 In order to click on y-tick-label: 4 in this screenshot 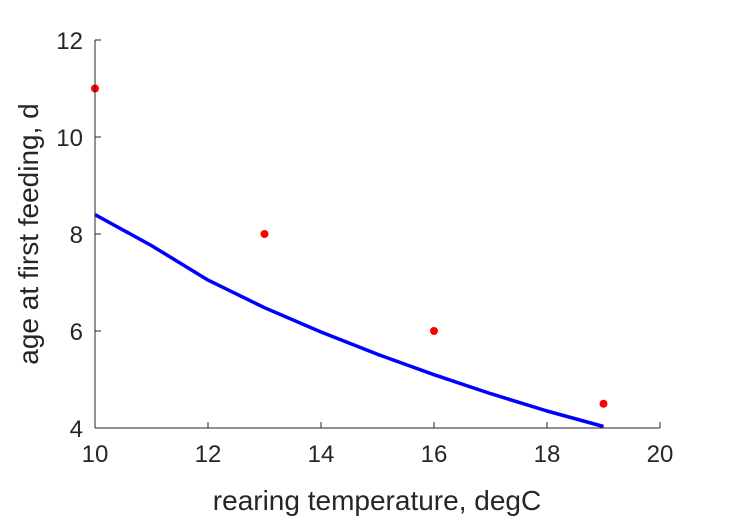, I will do `click(76, 429)`.